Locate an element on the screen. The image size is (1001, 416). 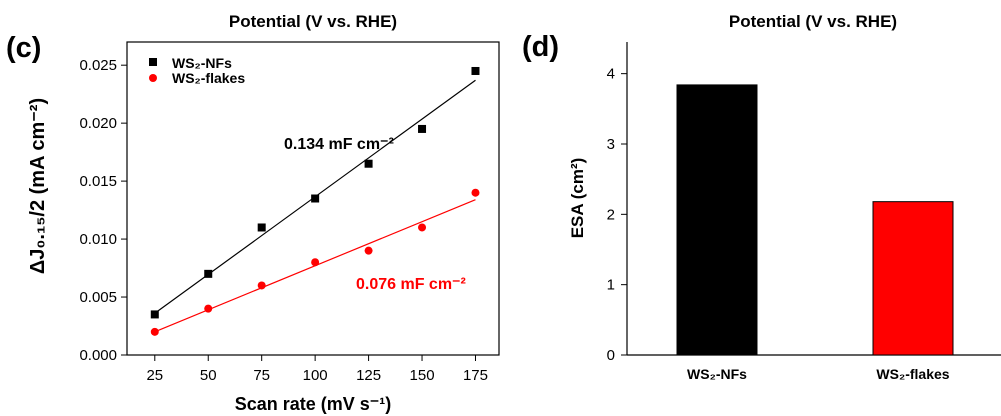
annotation-slope-ws2-nfs: 0.134 mF cm⁻² is located at coordinates (339, 144).